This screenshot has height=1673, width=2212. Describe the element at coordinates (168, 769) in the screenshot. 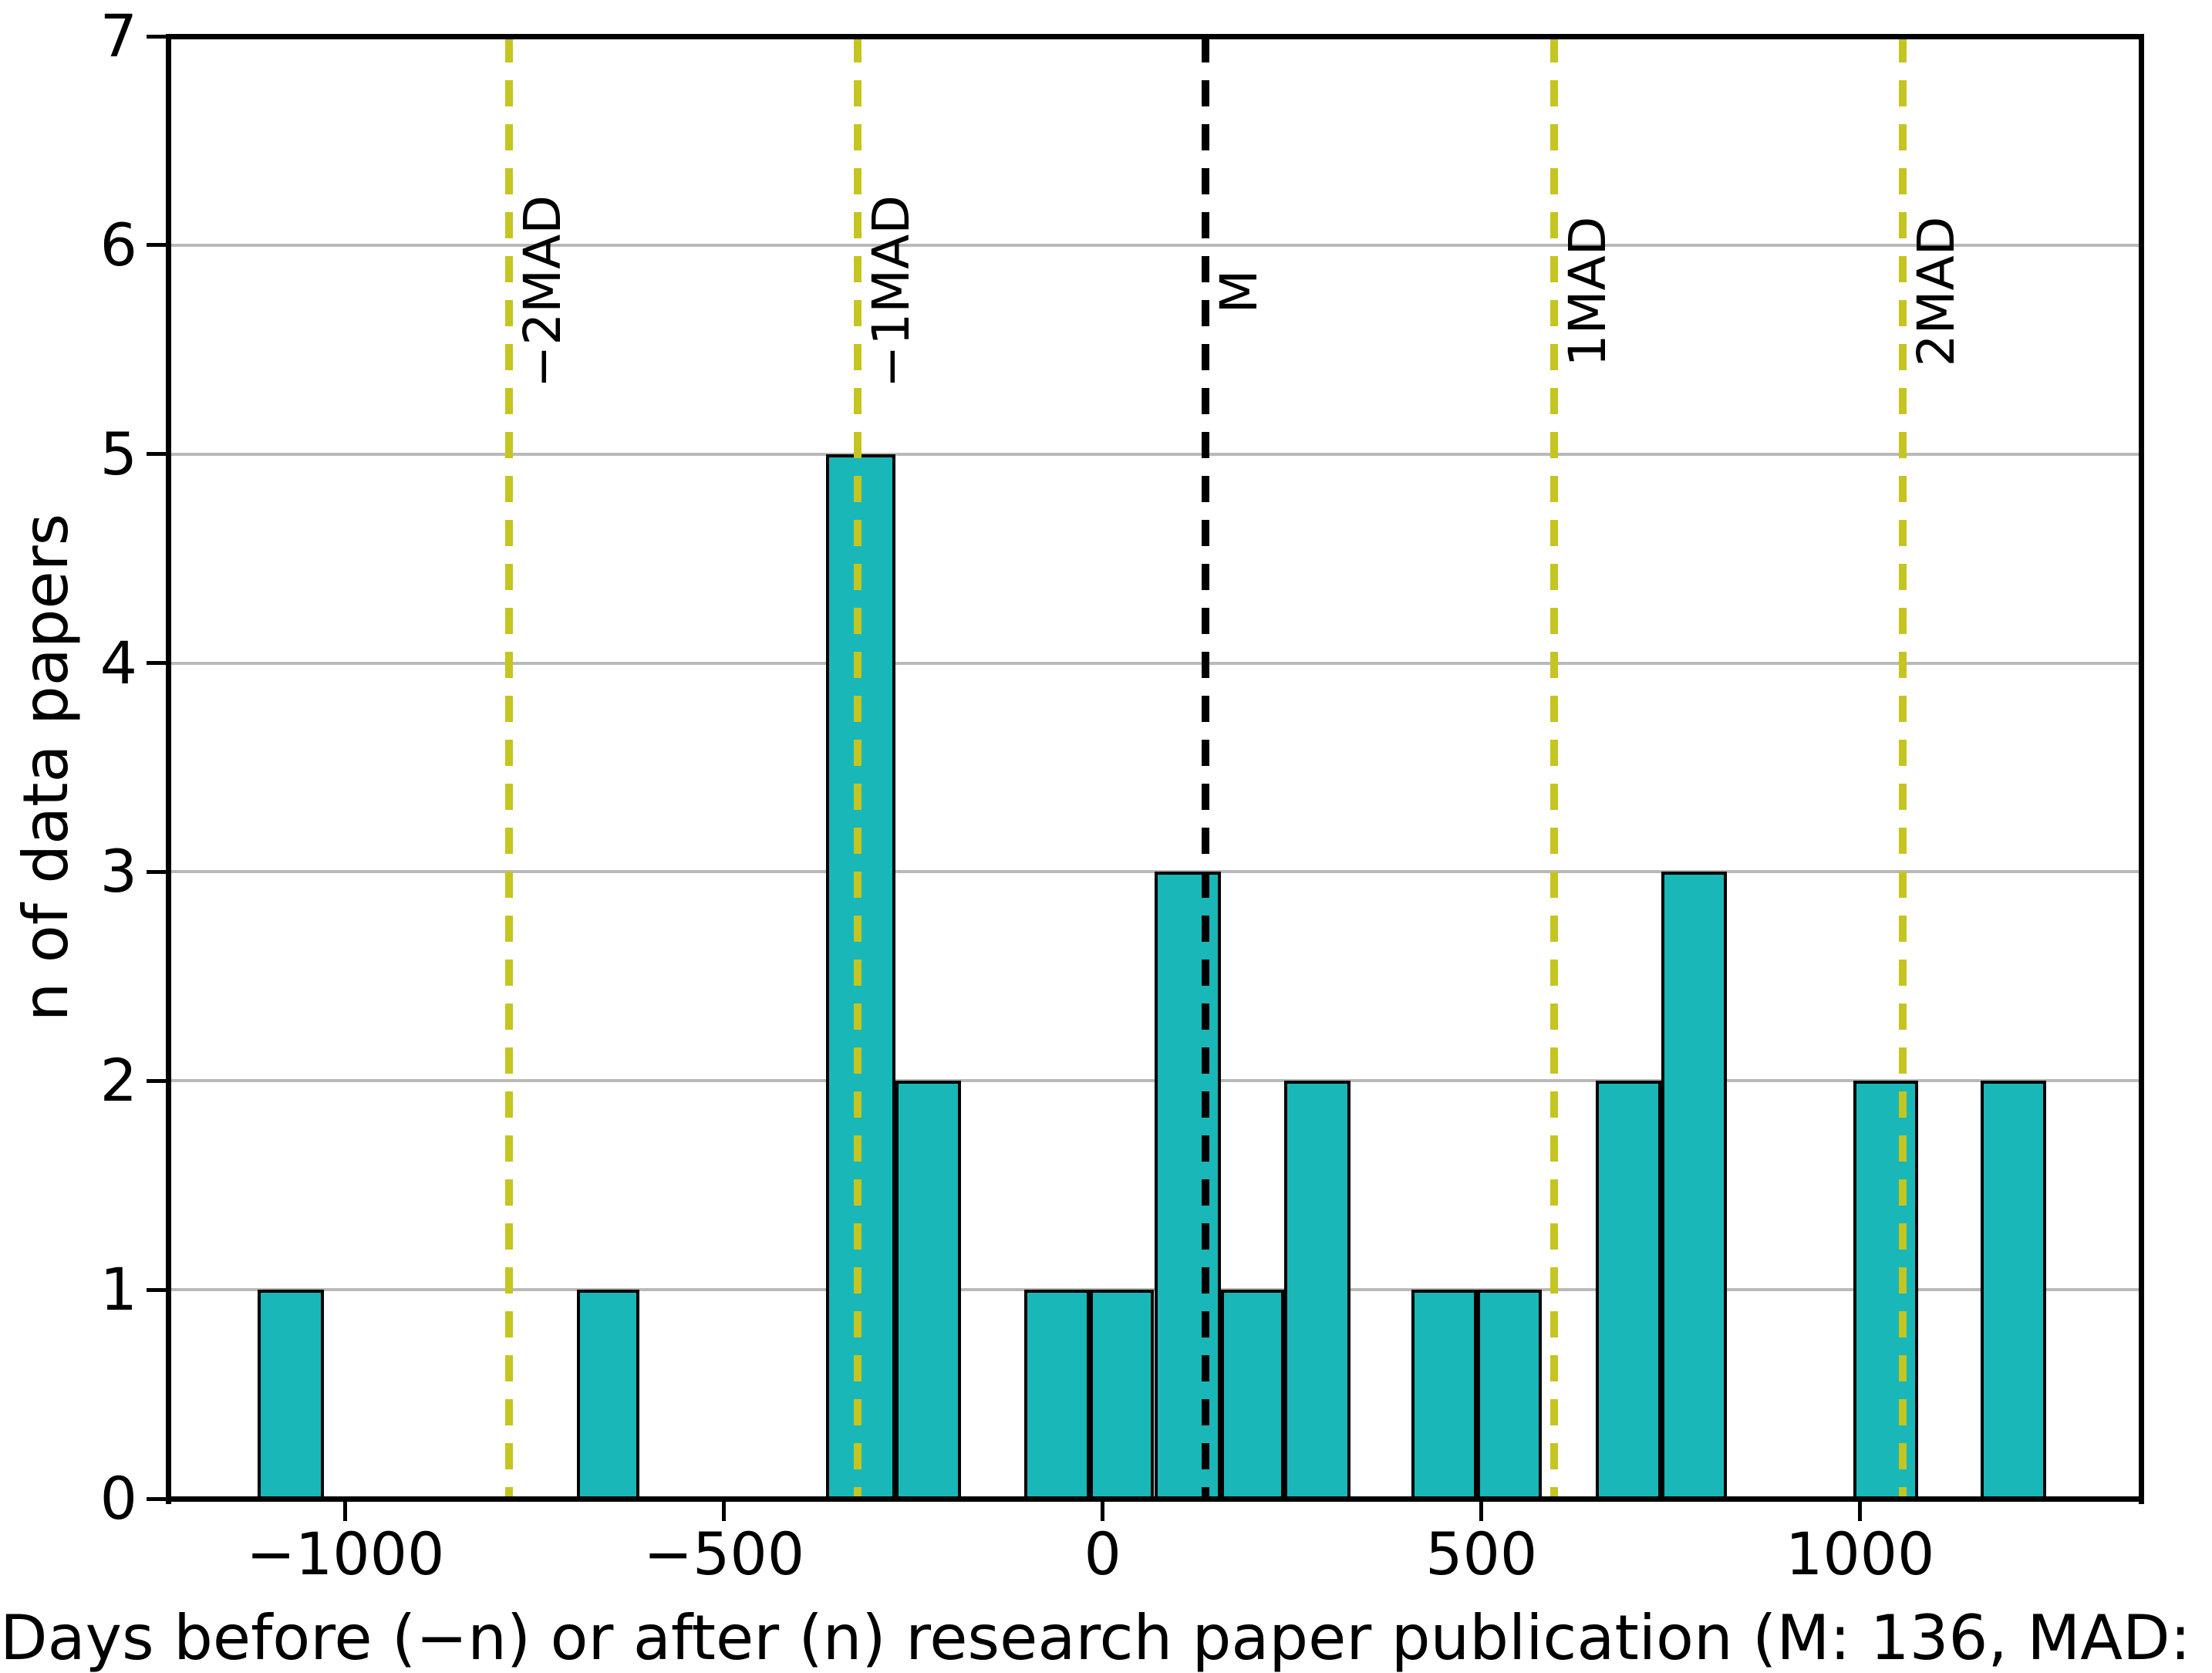

I see `left-spine` at that location.